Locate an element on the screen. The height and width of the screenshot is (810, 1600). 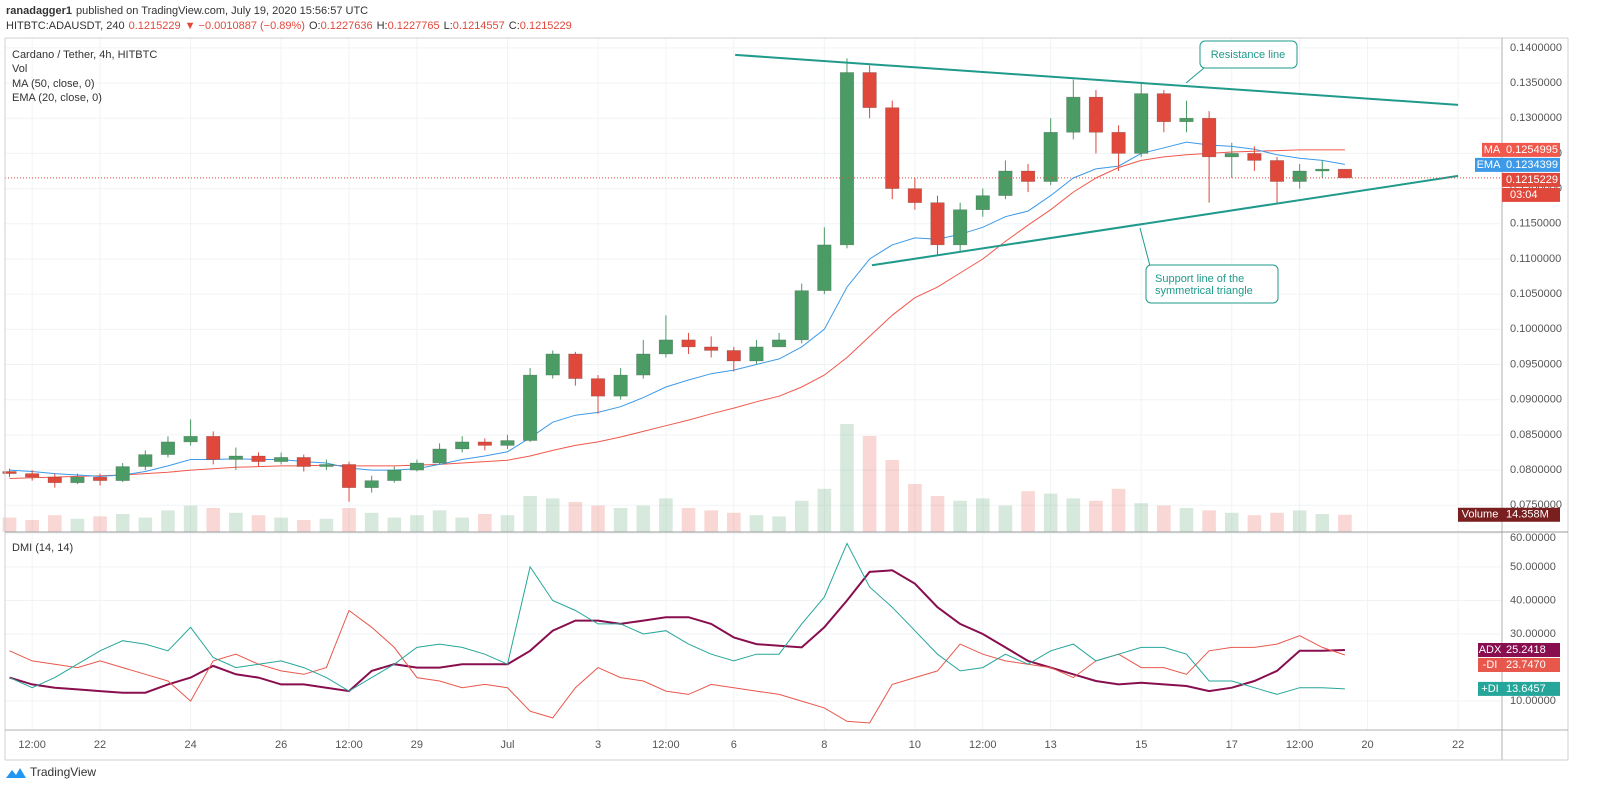
y-tick-label: 0.1300000 is located at coordinates (1536, 118).